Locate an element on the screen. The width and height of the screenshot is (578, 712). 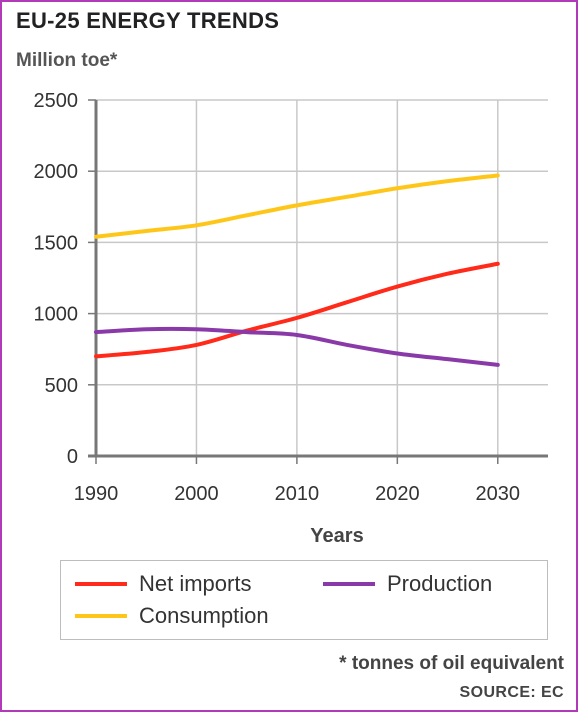
y-tick-labels: 0 500 1000 1500 2000 2500 is located at coordinates (56, 279).